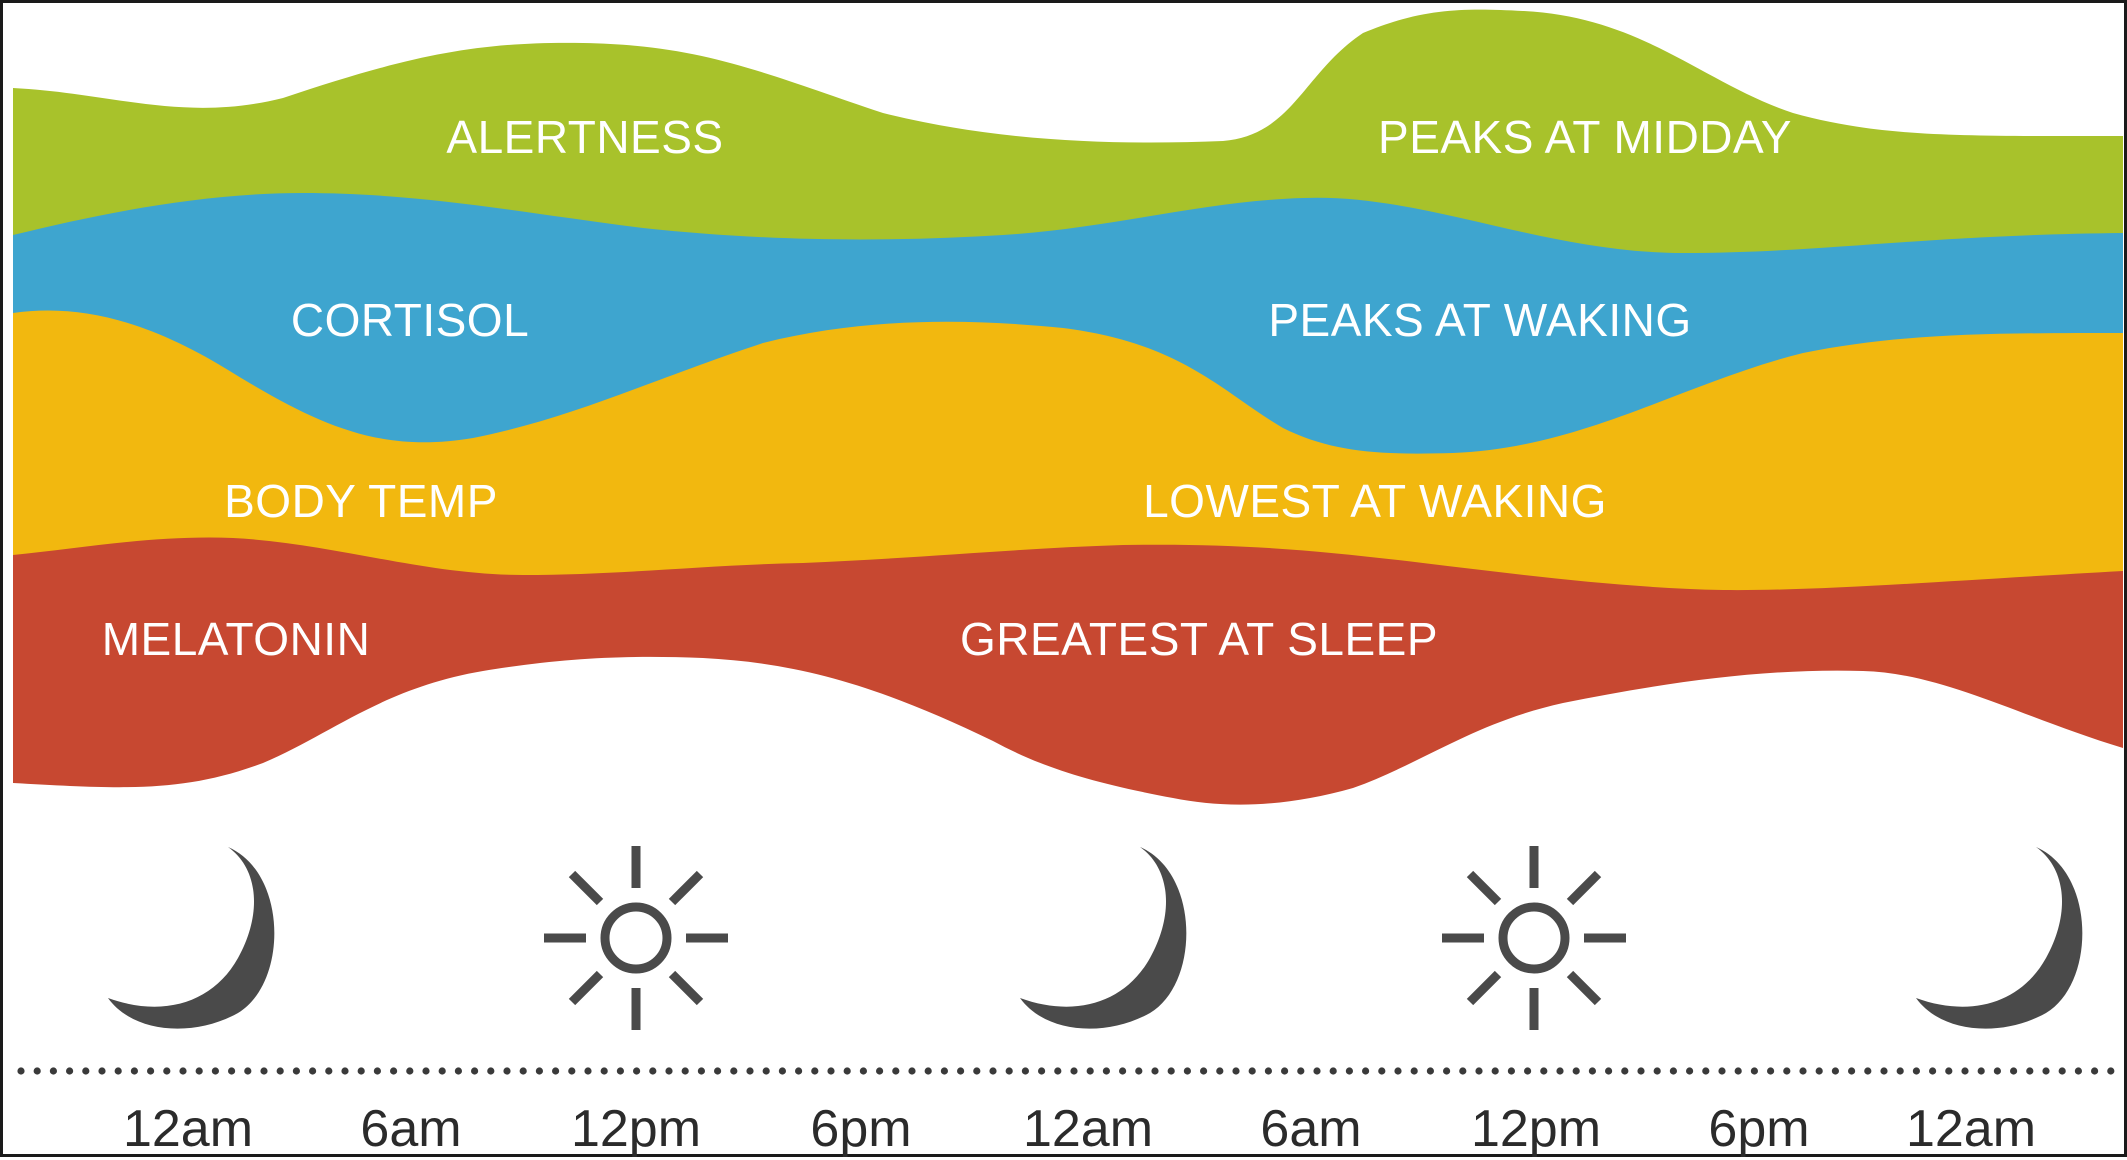 The image size is (2127, 1160). I want to click on alertness-description: PEAKS AT MIDDAY, so click(1585, 137).